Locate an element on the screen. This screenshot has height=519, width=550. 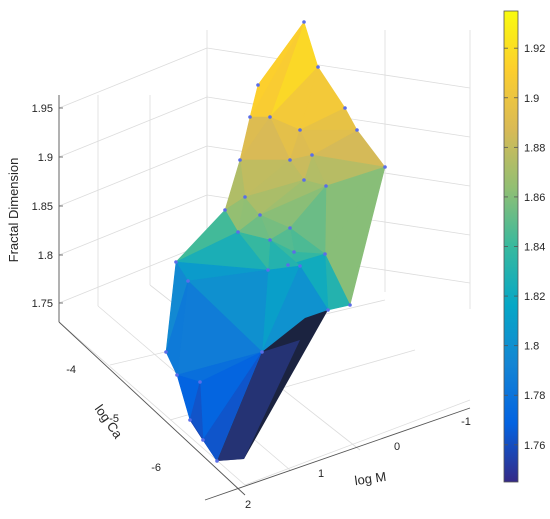
z-tick-label: 1.95 is located at coordinates (42, 109).